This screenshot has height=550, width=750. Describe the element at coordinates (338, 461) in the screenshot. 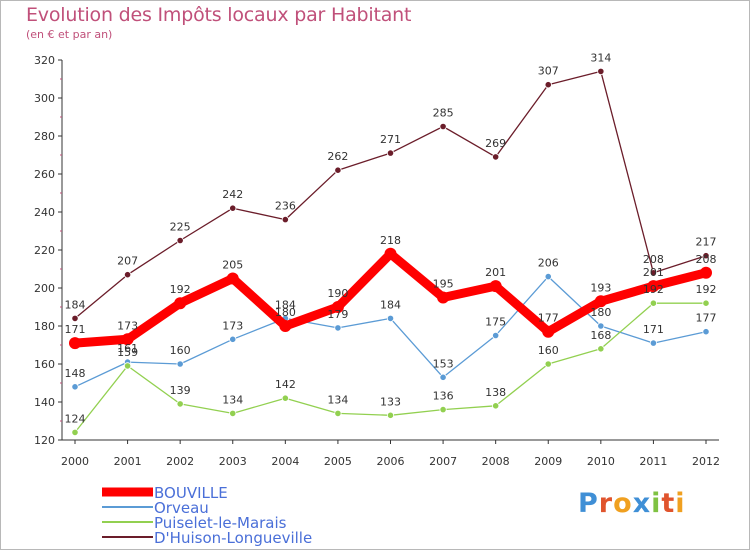

I see `x-tick-label: 2005` at that location.